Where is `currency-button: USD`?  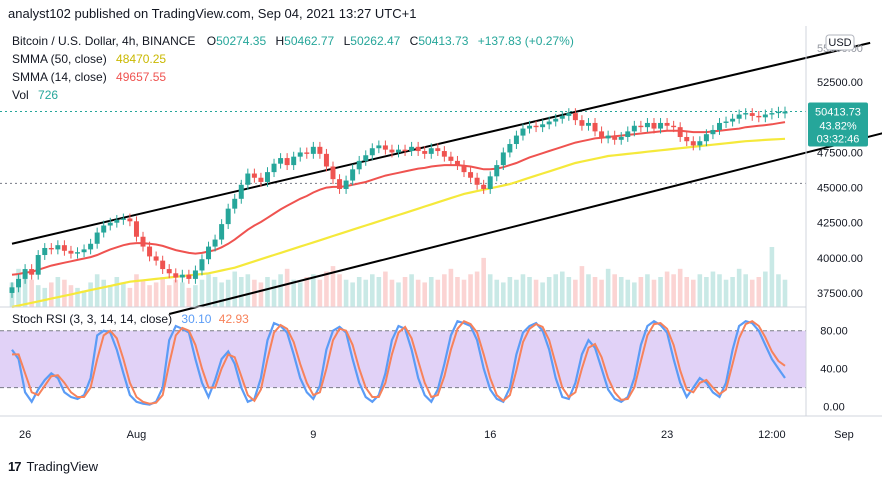
currency-button: USD is located at coordinates (840, 42).